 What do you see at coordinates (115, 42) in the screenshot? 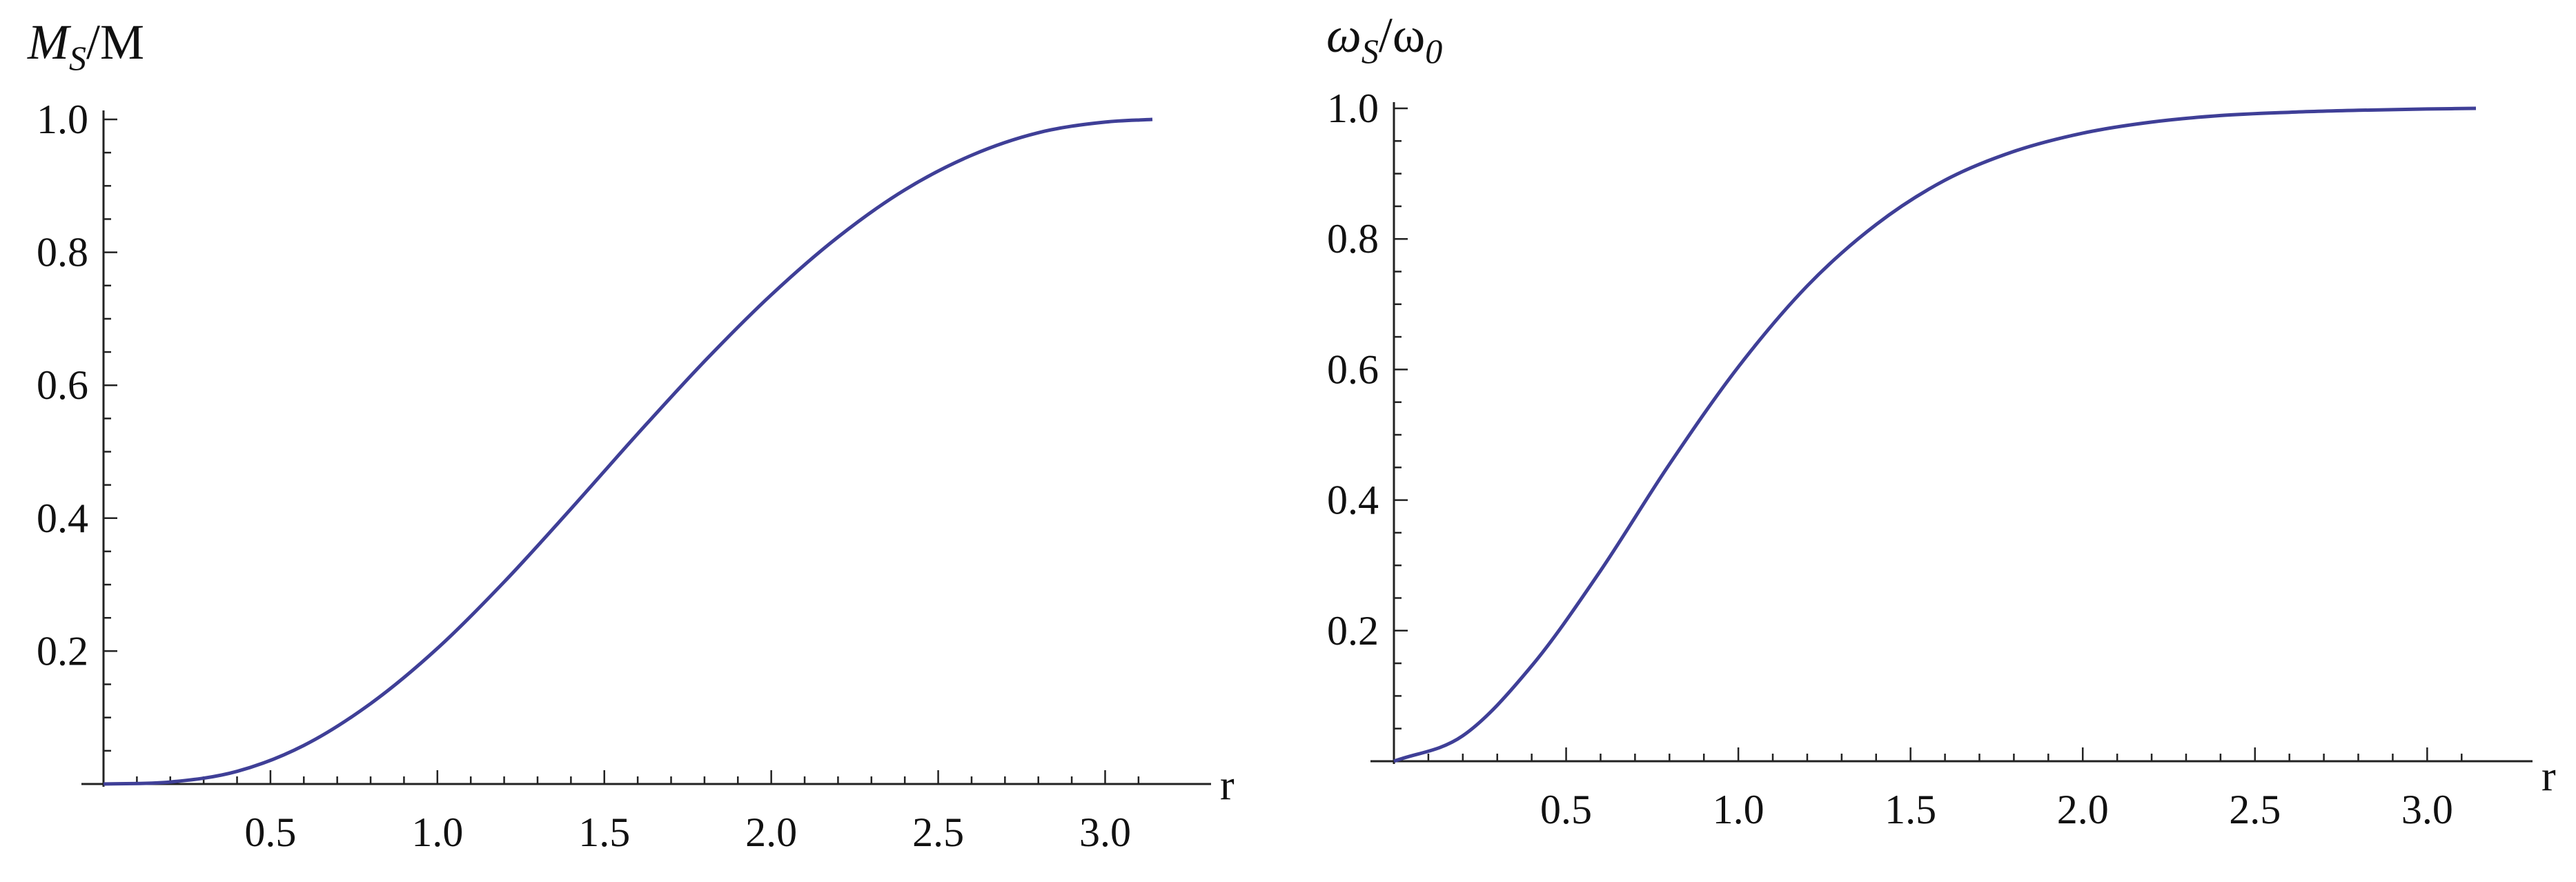
I see `y-axis-label-suffix: /M` at bounding box center [115, 42].